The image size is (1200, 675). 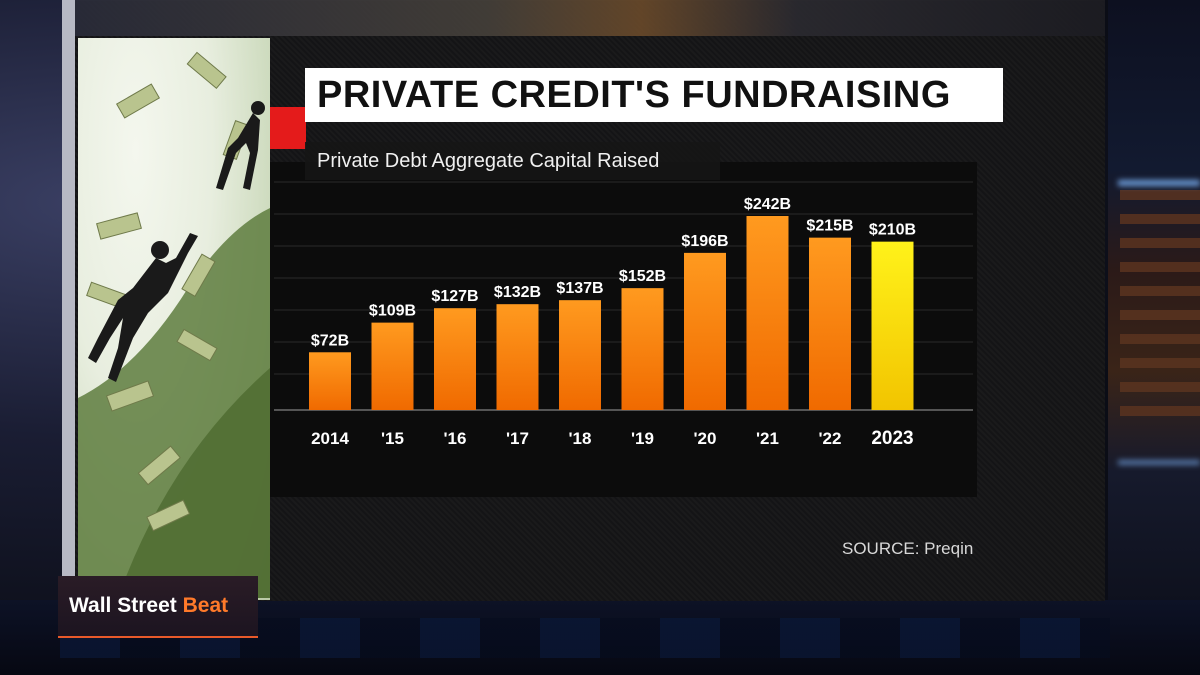 What do you see at coordinates (892, 438) in the screenshot?
I see `x-tick-label: 2023` at bounding box center [892, 438].